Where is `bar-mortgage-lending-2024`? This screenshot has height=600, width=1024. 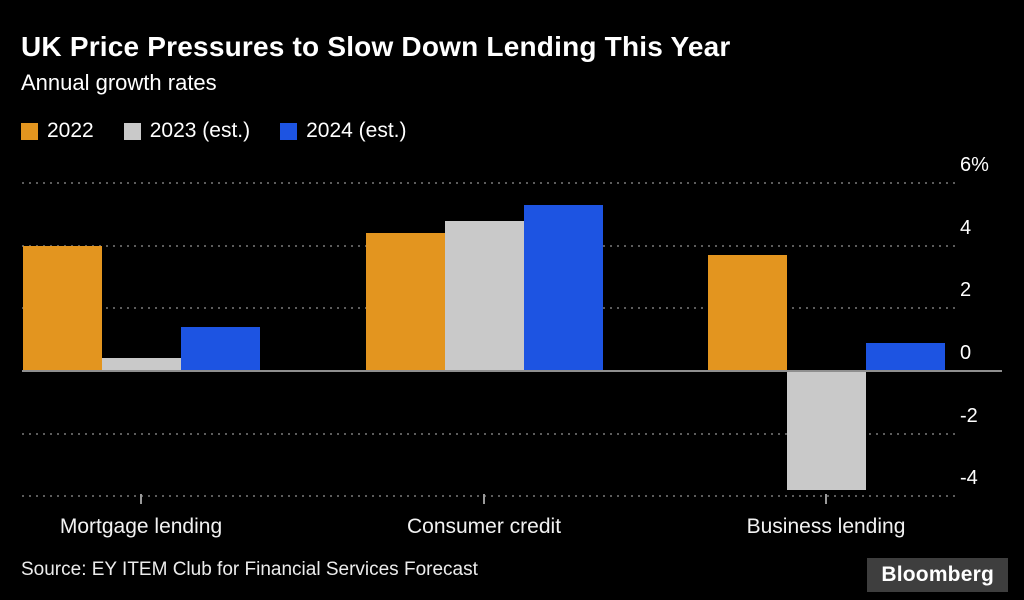
bar-mortgage-lending-2024 is located at coordinates (220, 349).